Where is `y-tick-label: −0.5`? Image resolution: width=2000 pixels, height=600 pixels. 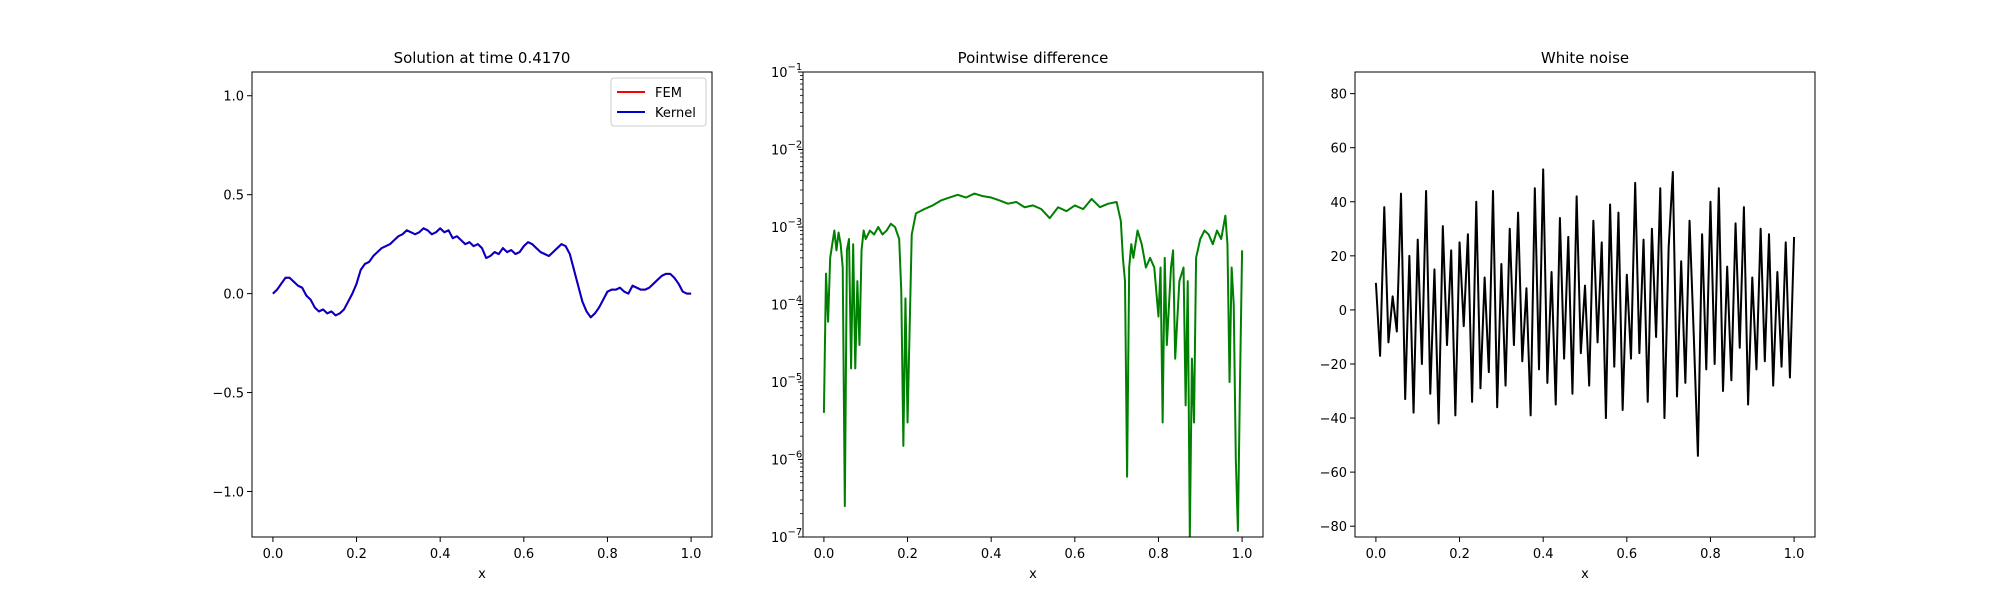
y-tick-label: −0.5 is located at coordinates (228, 394).